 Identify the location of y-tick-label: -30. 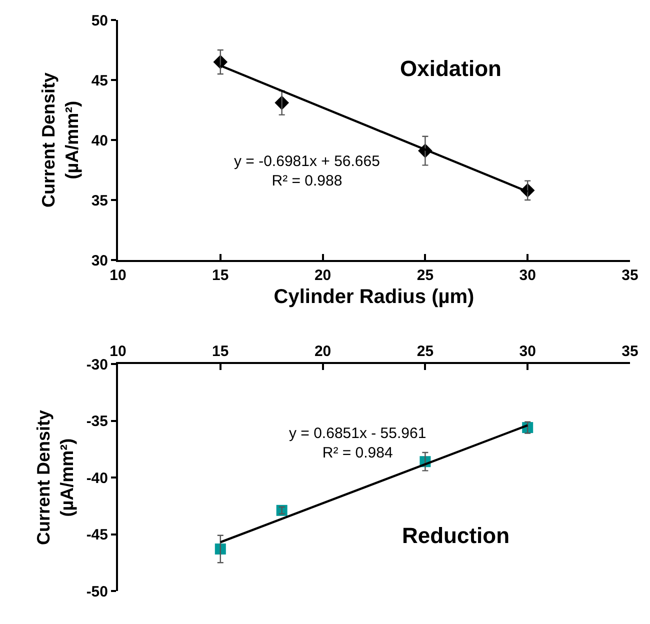
(97, 365).